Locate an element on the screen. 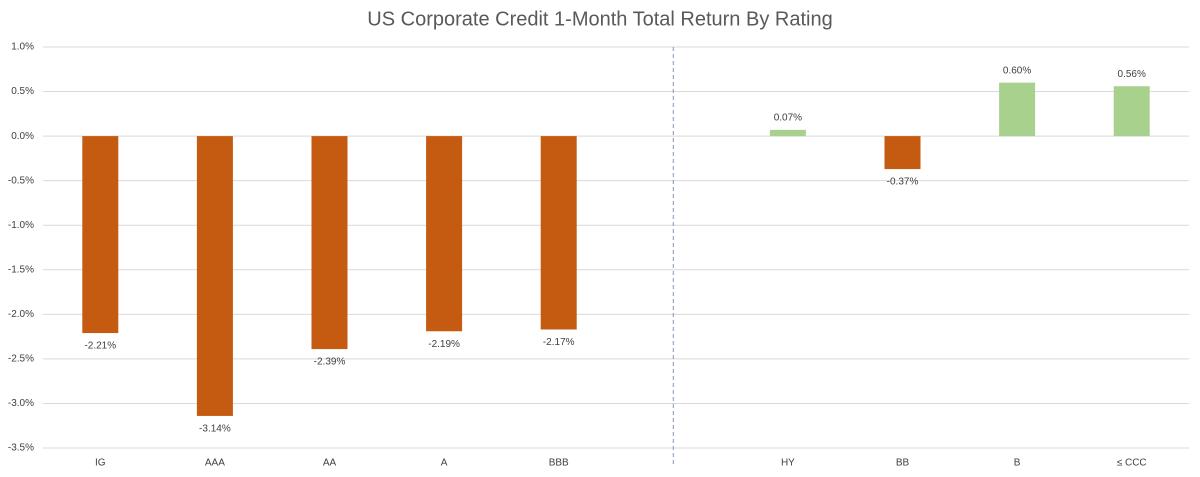 This screenshot has height=477, width=1200. y-tick-label: 1.0% is located at coordinates (22, 47).